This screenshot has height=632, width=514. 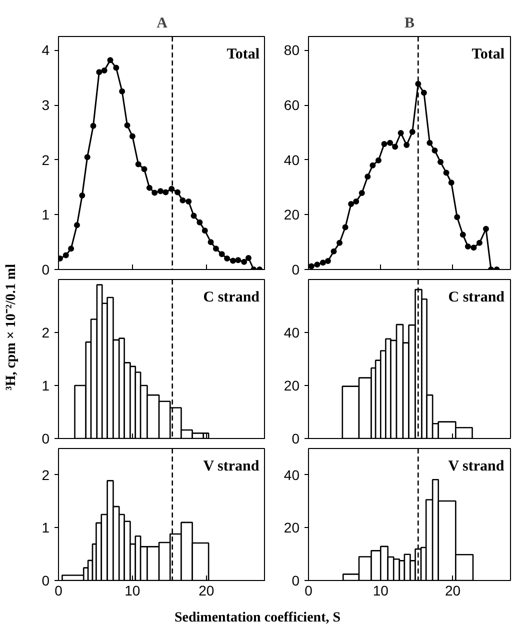 What do you see at coordinates (292, 50) in the screenshot?
I see `y-tick-label: 80` at bounding box center [292, 50].